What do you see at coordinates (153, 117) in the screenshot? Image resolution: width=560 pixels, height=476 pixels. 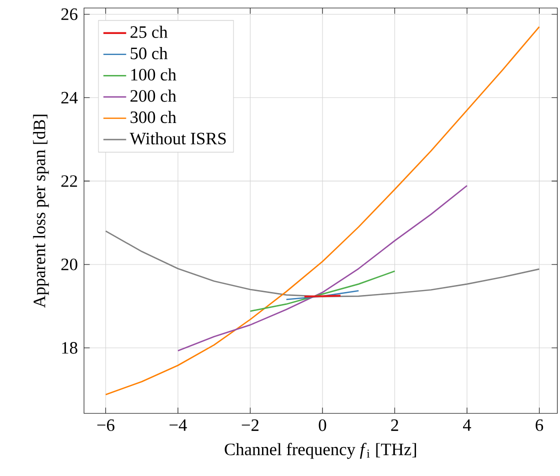 I see `legend-label: 300 ch` at bounding box center [153, 117].